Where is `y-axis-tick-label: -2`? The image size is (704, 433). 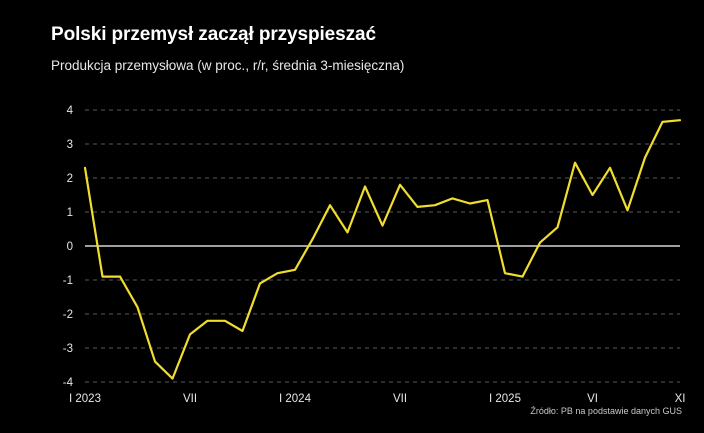 y-axis-tick-label: -2 is located at coordinates (68, 315).